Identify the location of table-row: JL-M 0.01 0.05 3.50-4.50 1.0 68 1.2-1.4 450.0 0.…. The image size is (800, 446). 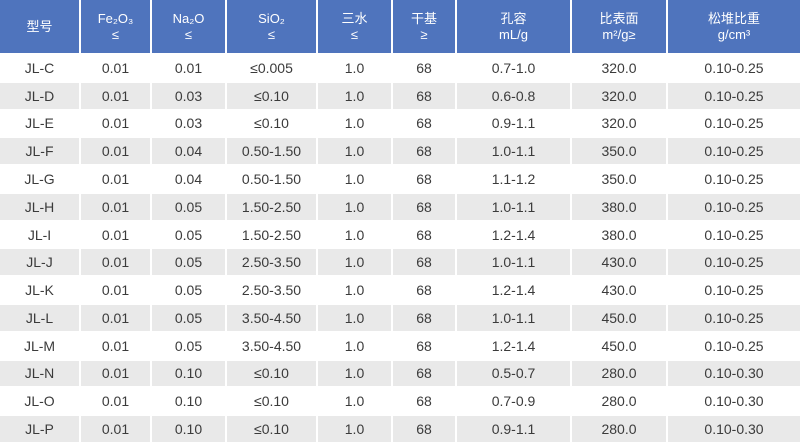
(400, 346).